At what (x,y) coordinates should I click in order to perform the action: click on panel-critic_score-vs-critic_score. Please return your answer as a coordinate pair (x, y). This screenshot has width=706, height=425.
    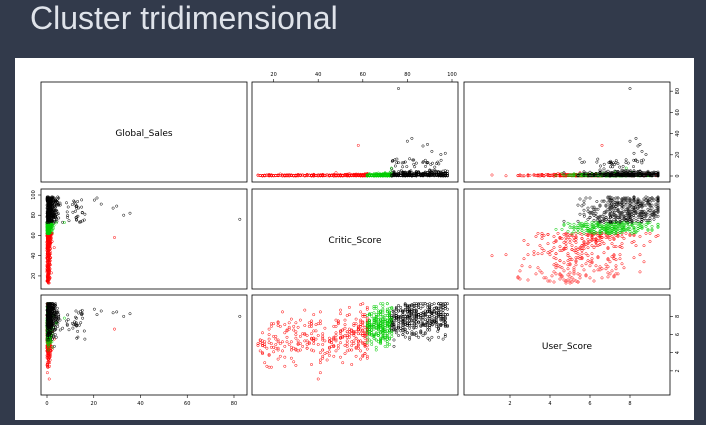
    Looking at the image, I should click on (355, 239).